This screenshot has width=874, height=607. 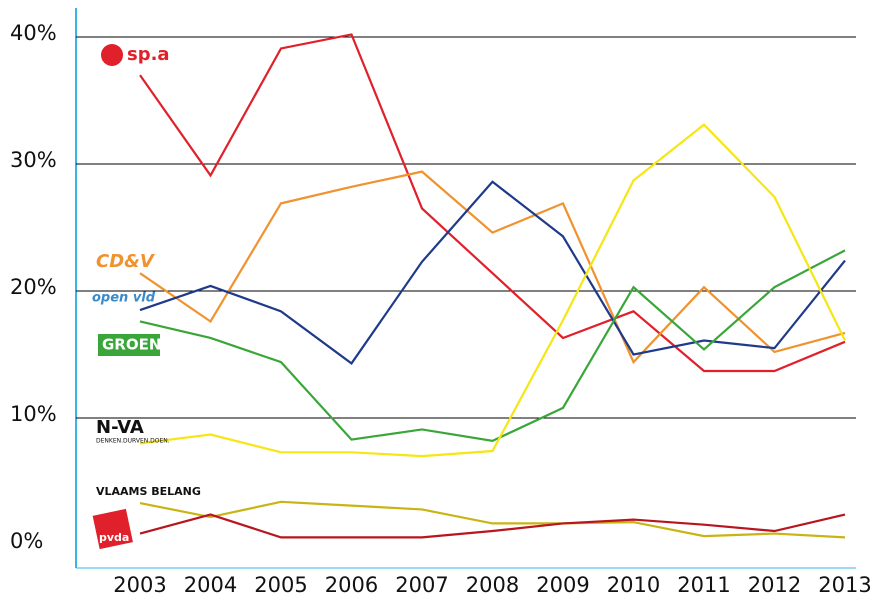 I want to click on x-tick-label: 2007, so click(x=421, y=585).